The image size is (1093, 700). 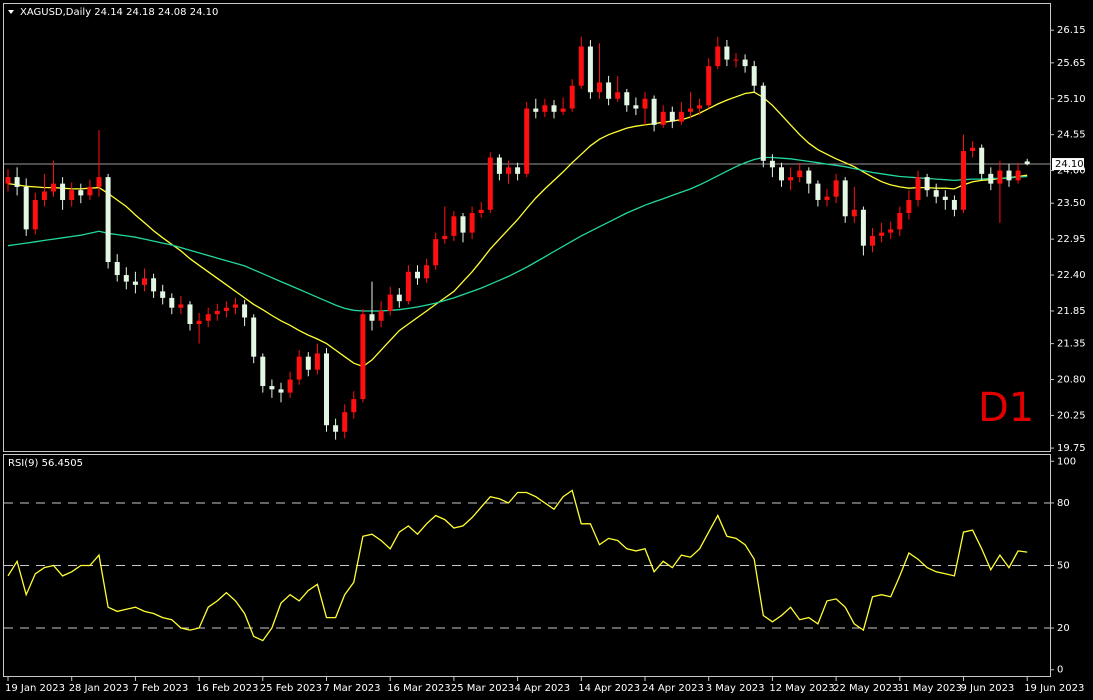 What do you see at coordinates (1071, 63) in the screenshot?
I see `y-tick-label: 25.65` at bounding box center [1071, 63].